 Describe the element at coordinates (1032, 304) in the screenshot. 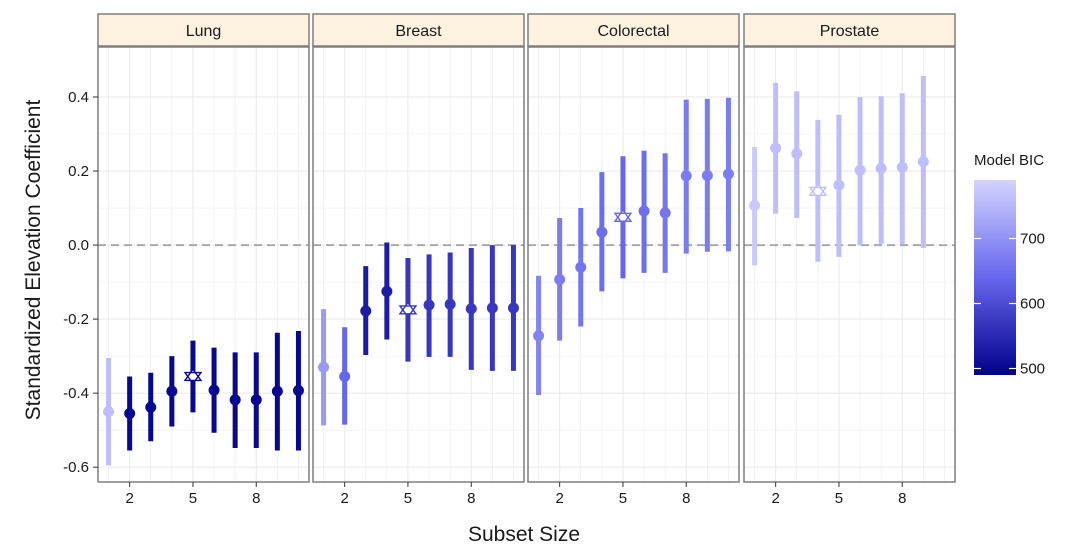

I see `colorbar-tick-label: 600` at that location.